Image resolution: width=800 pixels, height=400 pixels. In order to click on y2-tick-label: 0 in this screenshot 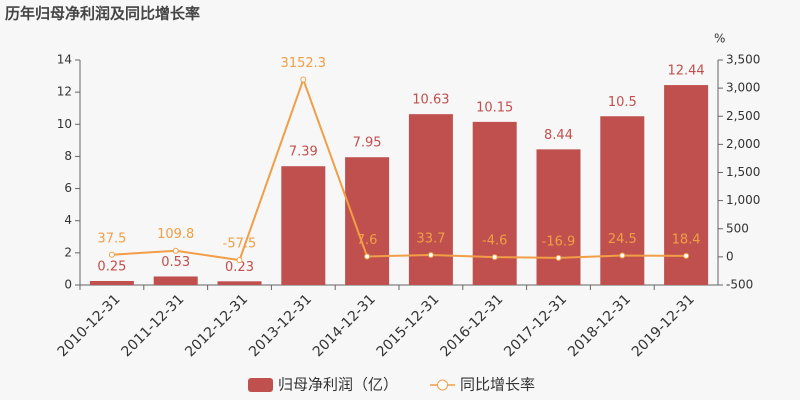, I will do `click(730, 256)`.